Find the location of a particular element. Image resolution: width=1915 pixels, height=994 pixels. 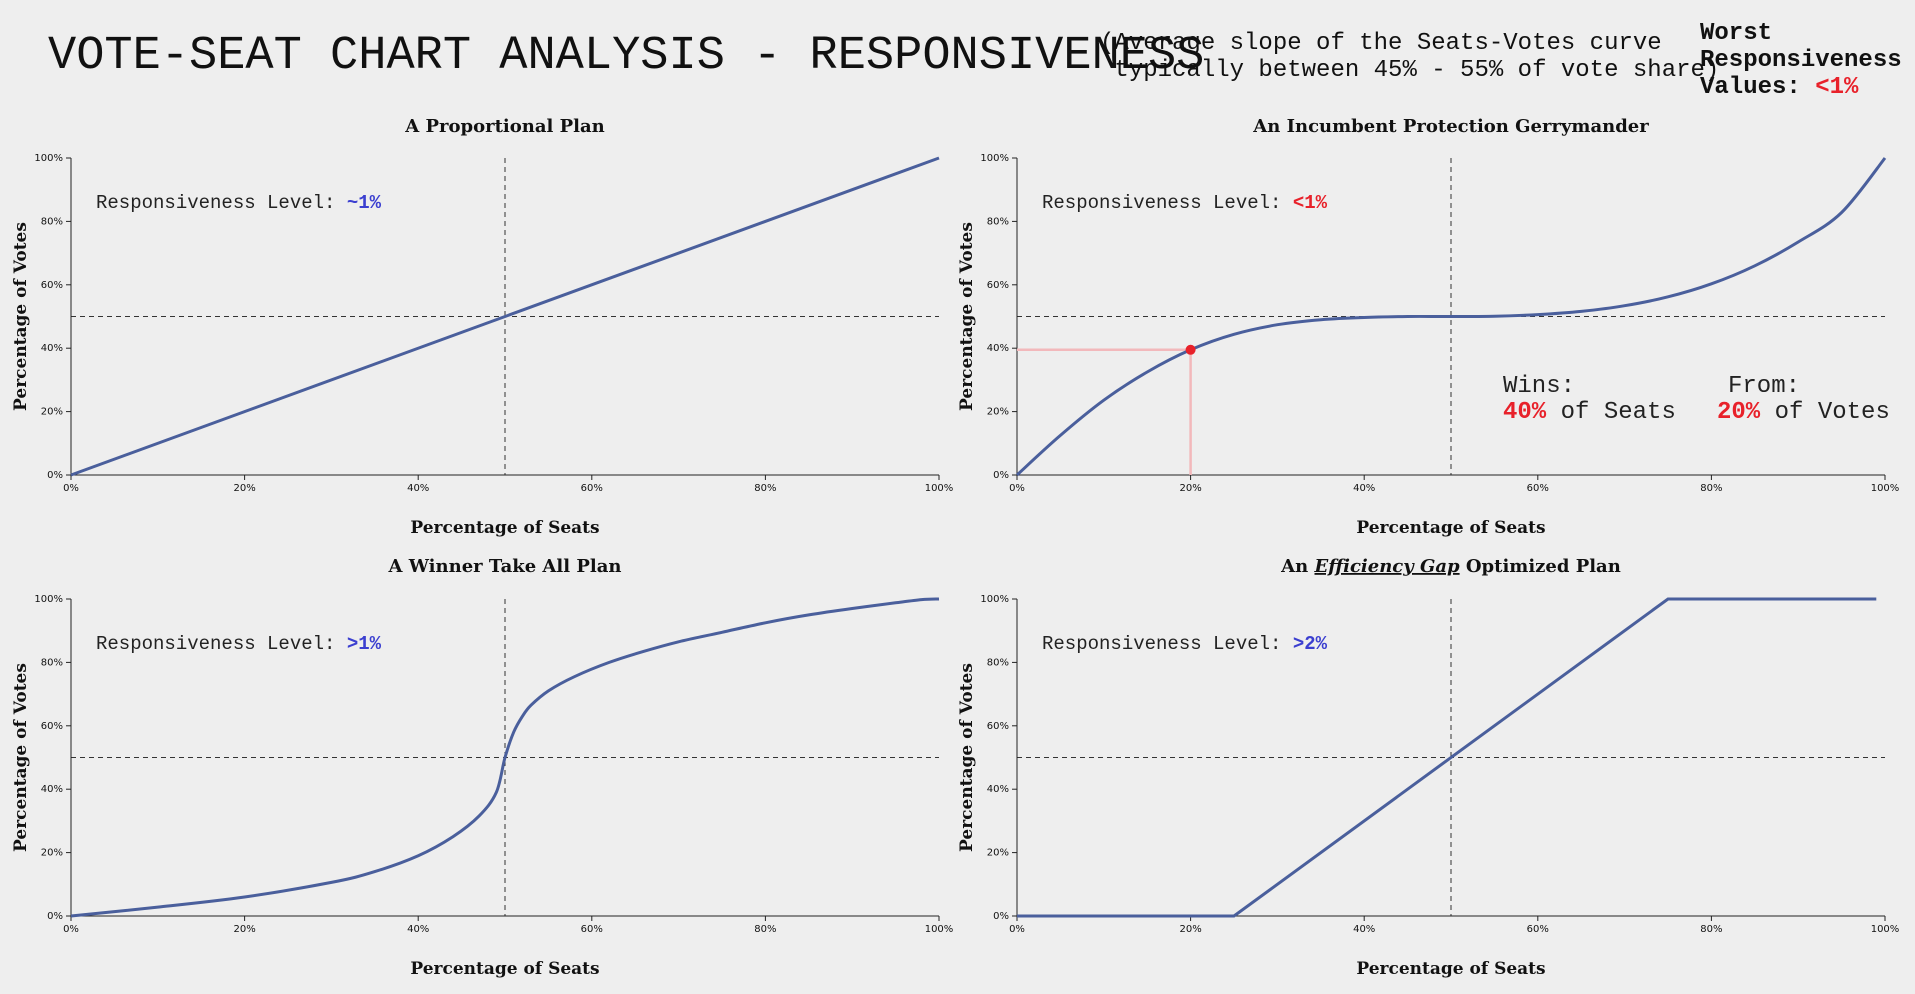

responsiveness-label: Responsiveness Level: <1% is located at coordinates (1185, 203).